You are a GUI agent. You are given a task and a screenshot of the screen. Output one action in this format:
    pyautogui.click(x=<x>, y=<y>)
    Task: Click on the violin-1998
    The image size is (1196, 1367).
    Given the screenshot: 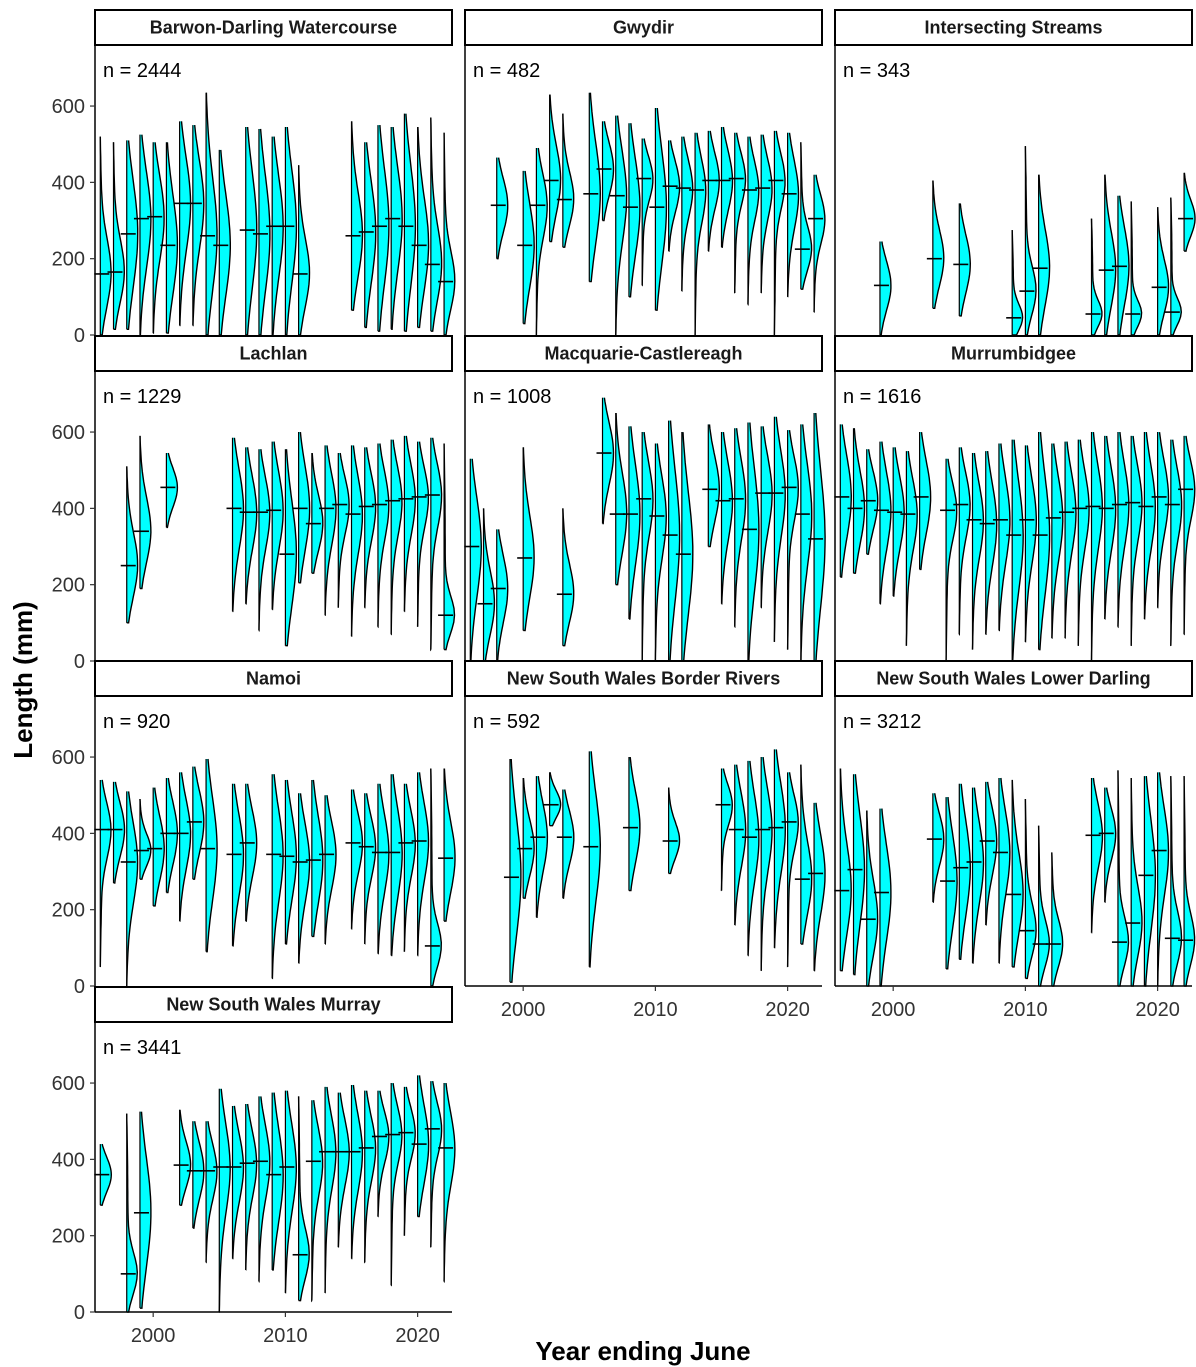 What is the action you would take?
    pyautogui.click(x=502, y=595)
    